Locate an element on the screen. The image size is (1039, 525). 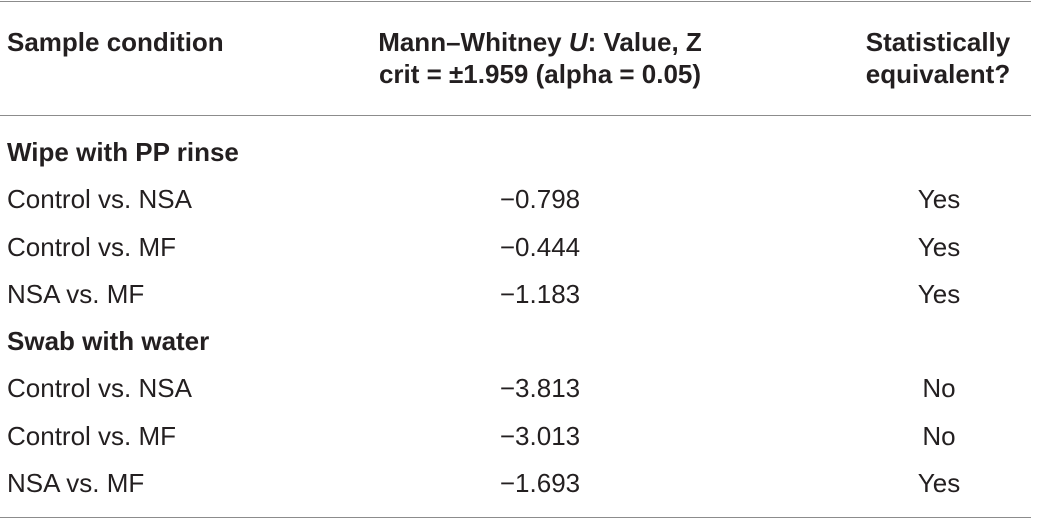
header-mann-whitney-suffix: : Value, Z is located at coordinates (644, 42).